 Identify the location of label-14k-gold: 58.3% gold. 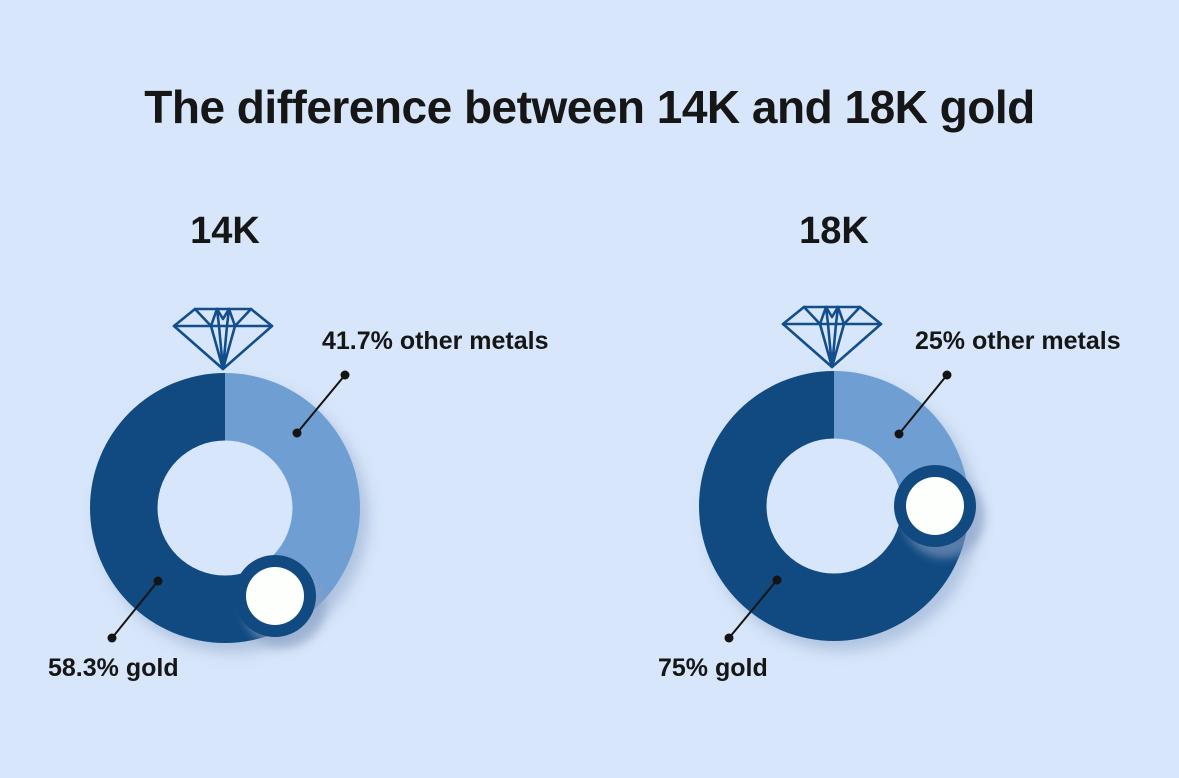
(113, 668).